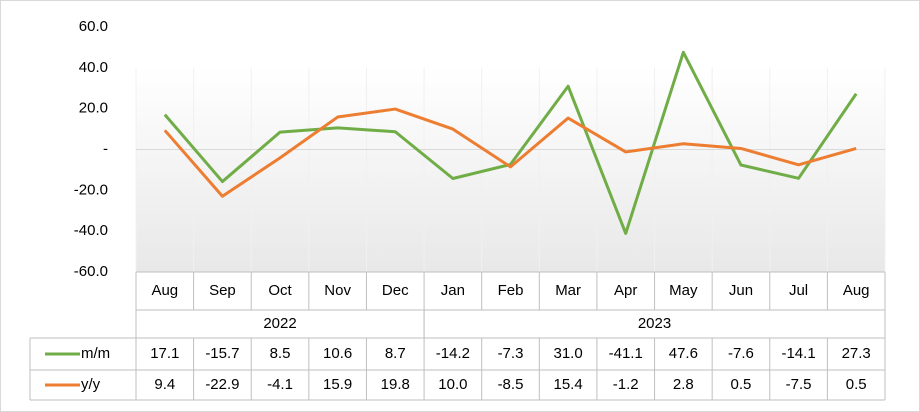  What do you see at coordinates (856, 353) in the screenshot?
I see `table-value: 27.3` at bounding box center [856, 353].